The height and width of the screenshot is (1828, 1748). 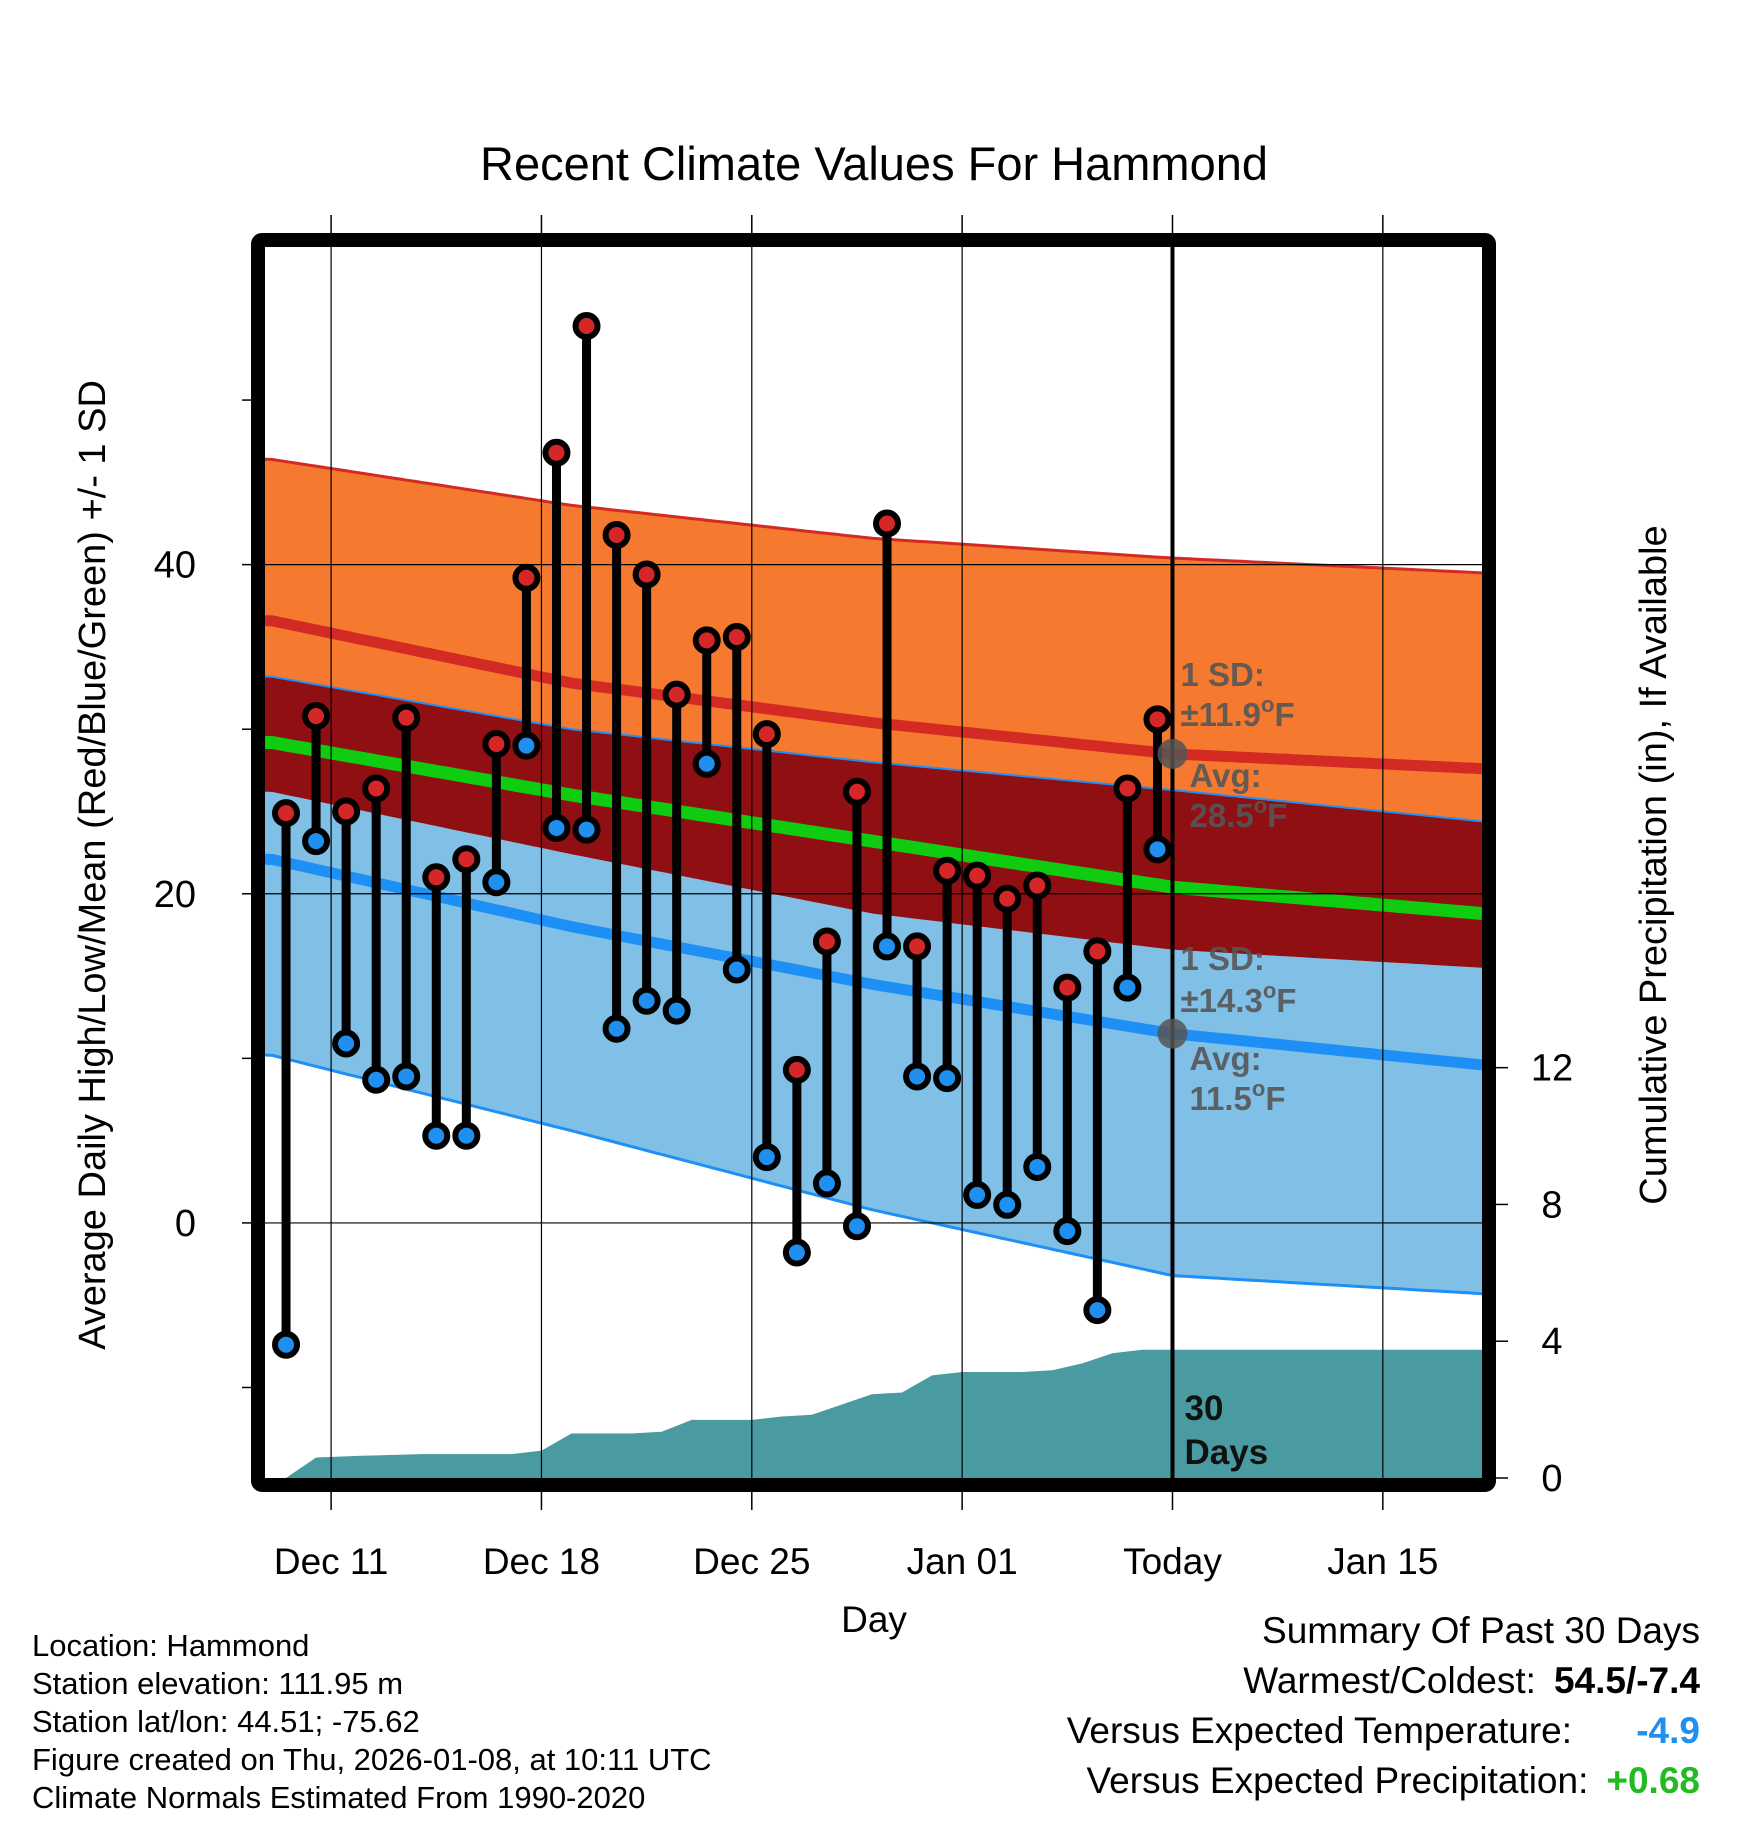 What do you see at coordinates (1277, 815) in the screenshot?
I see `high-avg-label-unit: F` at bounding box center [1277, 815].